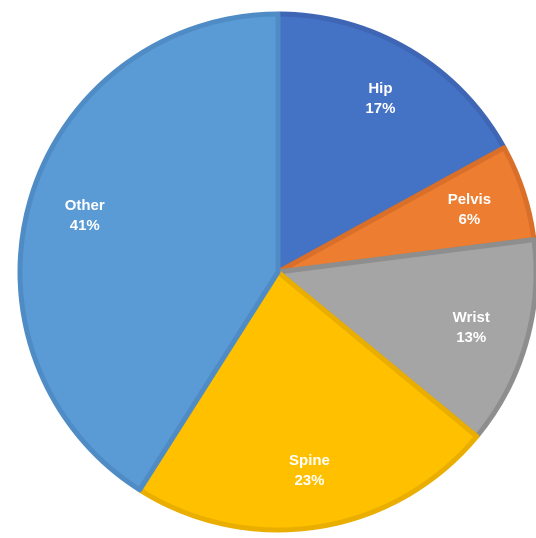  Describe the element at coordinates (85, 205) in the screenshot. I see `slice-label-other: Other` at that location.